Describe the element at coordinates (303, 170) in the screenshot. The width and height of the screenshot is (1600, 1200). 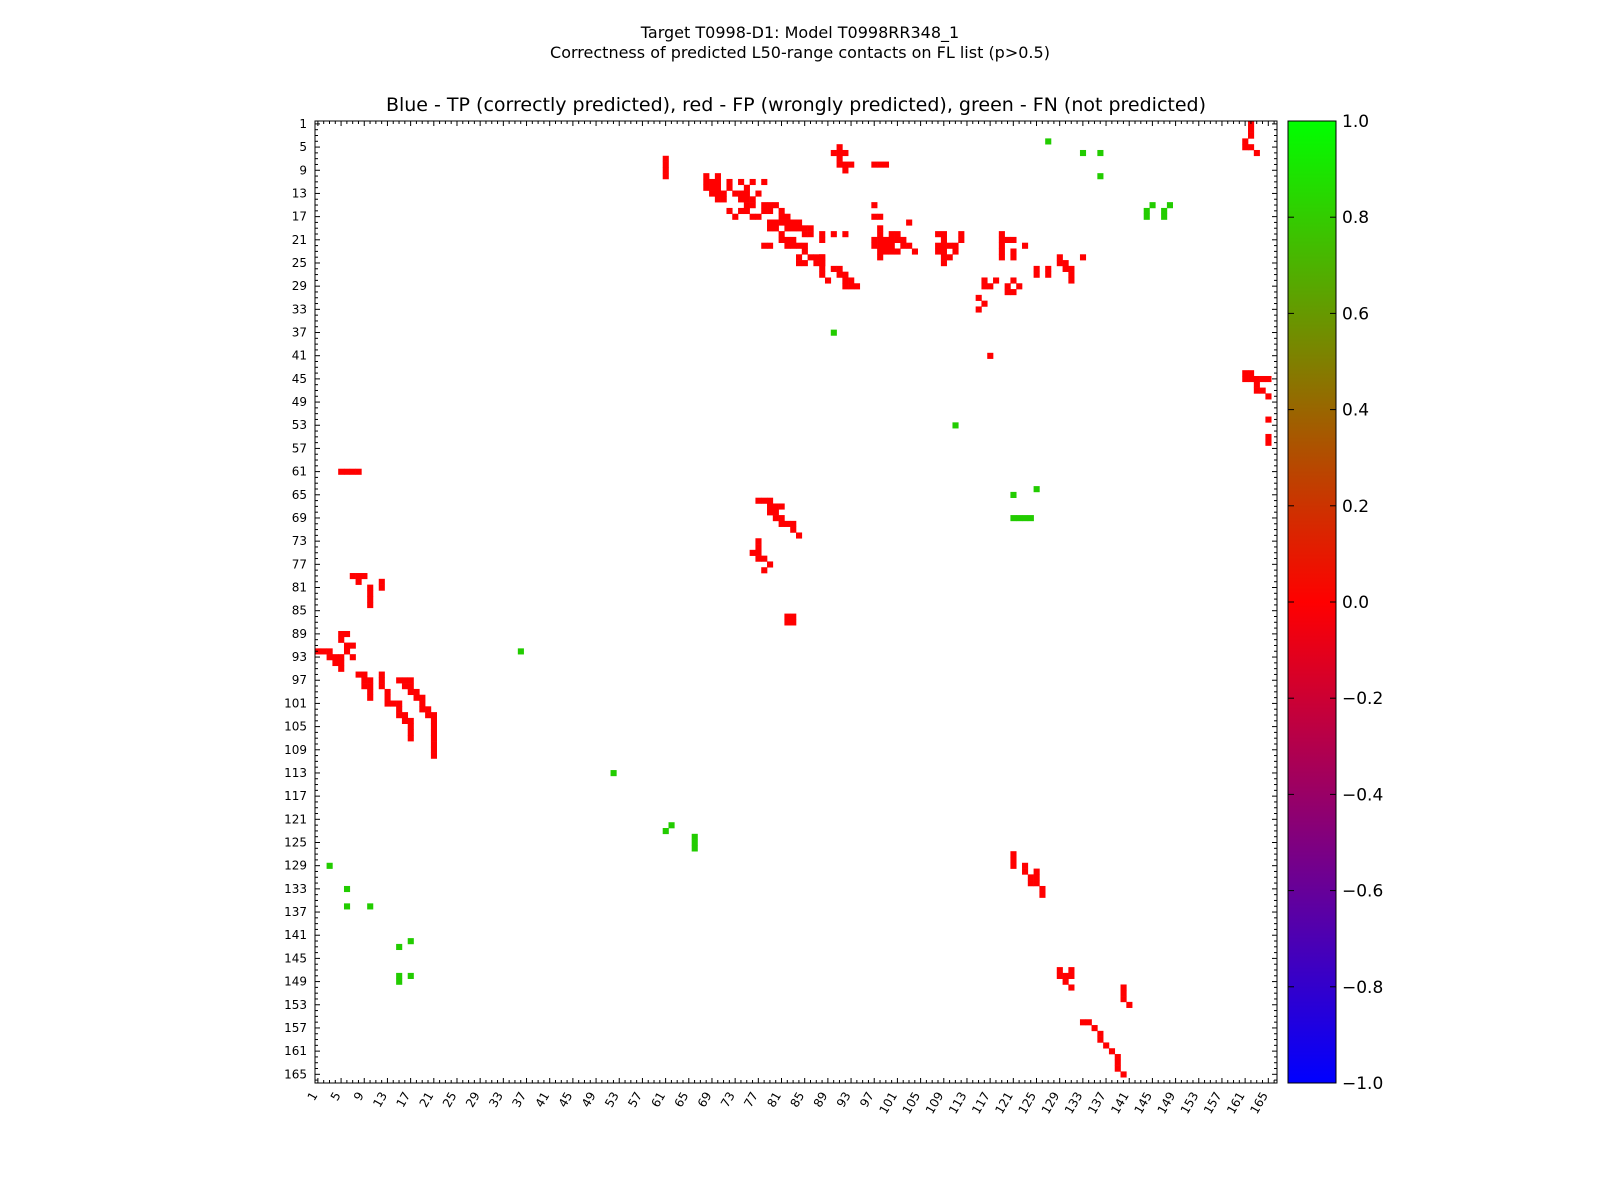
I see `y-tick-label: 9` at that location.